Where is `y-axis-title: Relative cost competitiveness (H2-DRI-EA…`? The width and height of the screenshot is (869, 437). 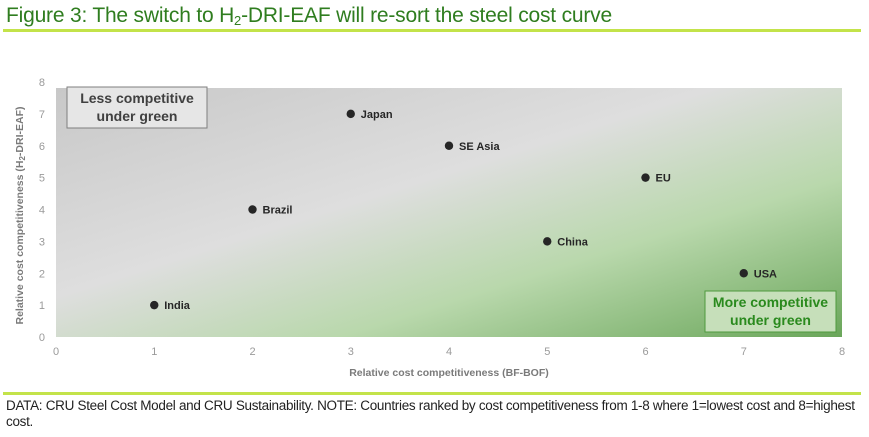
y-axis-title: Relative cost competitiveness (H2-DRI-EA… is located at coordinates (20, 215).